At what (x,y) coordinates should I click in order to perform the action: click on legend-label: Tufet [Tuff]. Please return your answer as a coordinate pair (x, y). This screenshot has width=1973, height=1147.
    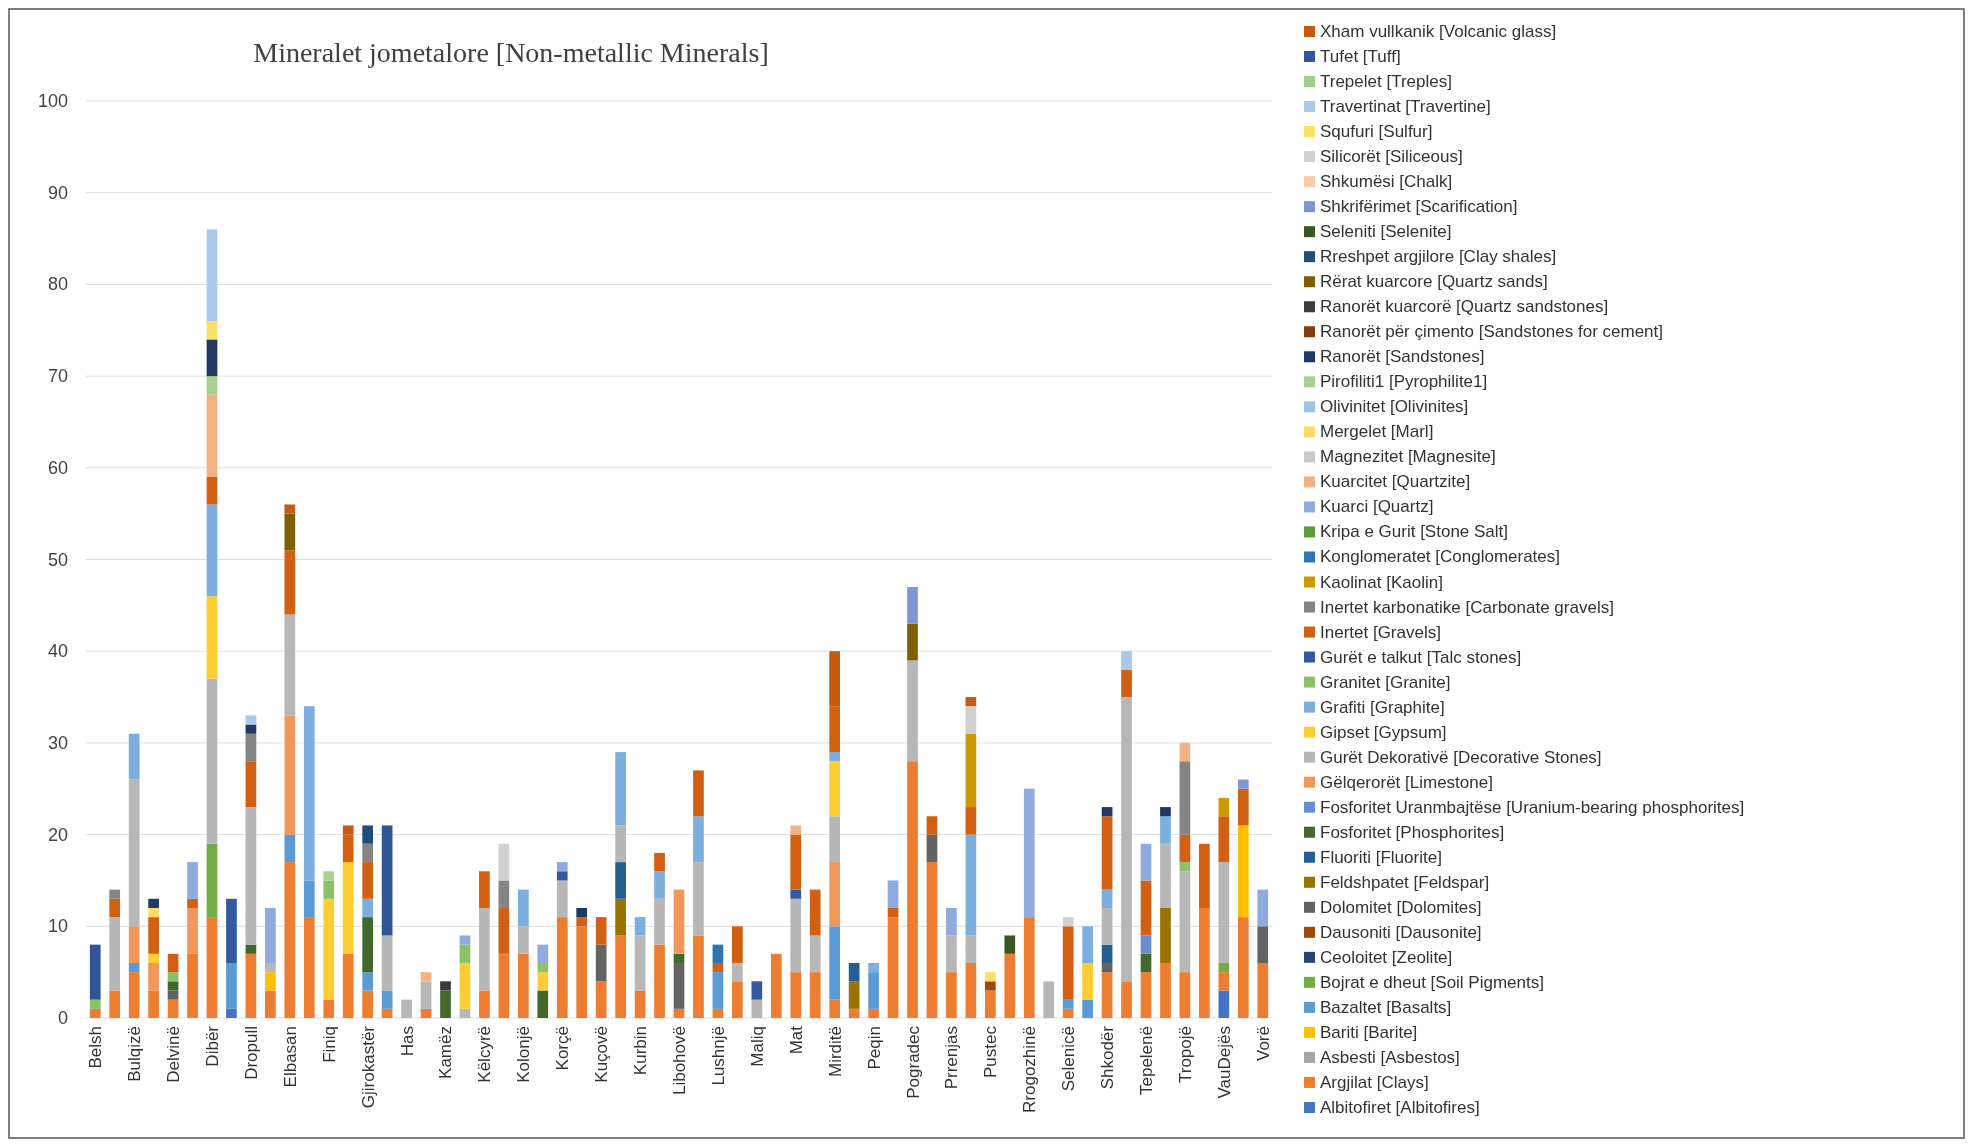
    Looking at the image, I should click on (1360, 57).